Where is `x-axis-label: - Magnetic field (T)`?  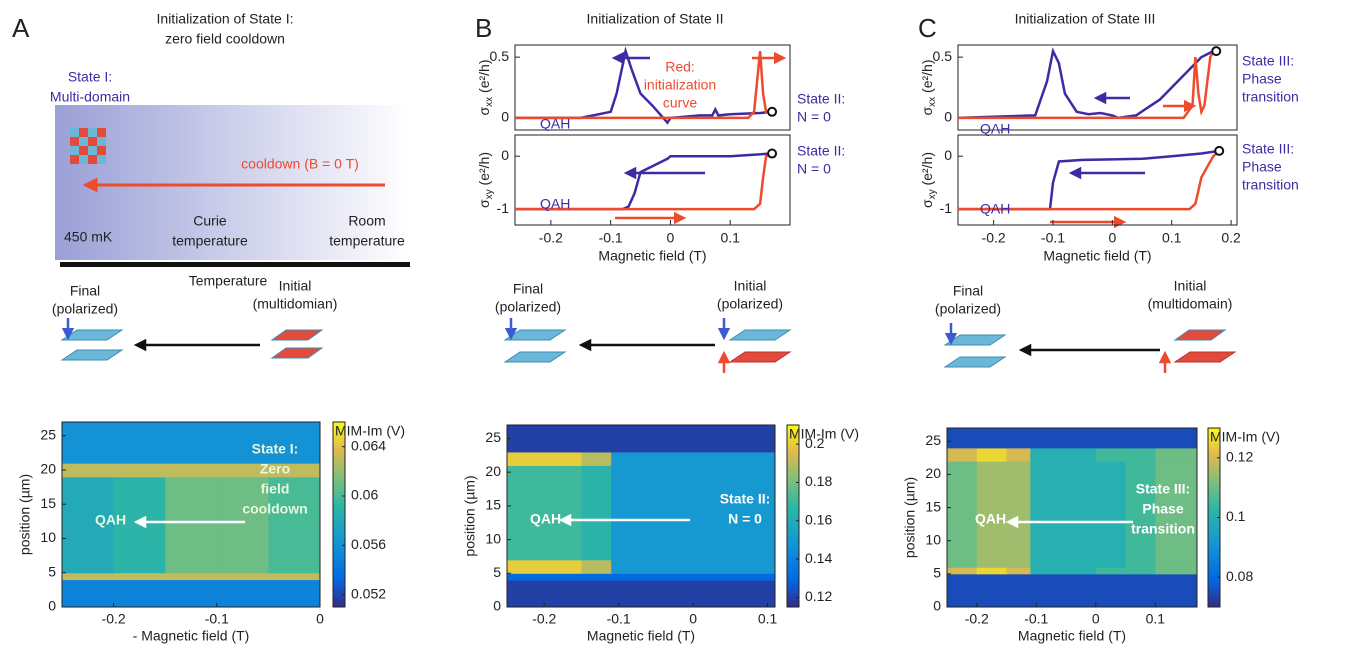
x-axis-label: - Magnetic field (T) is located at coordinates (191, 636).